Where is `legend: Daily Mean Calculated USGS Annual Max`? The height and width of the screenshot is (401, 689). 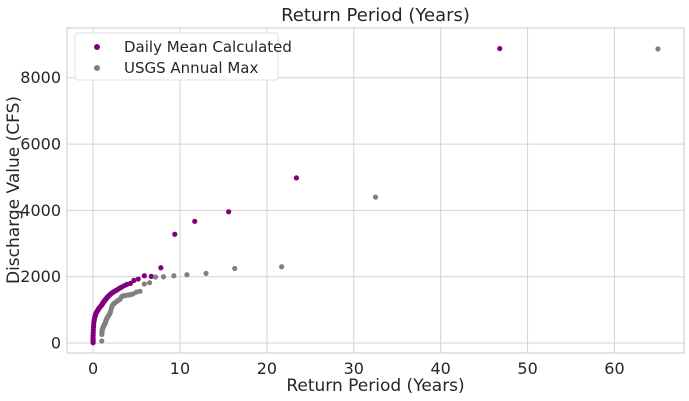
legend: Daily Mean Calculated USGS Annual Max is located at coordinates (183, 56).